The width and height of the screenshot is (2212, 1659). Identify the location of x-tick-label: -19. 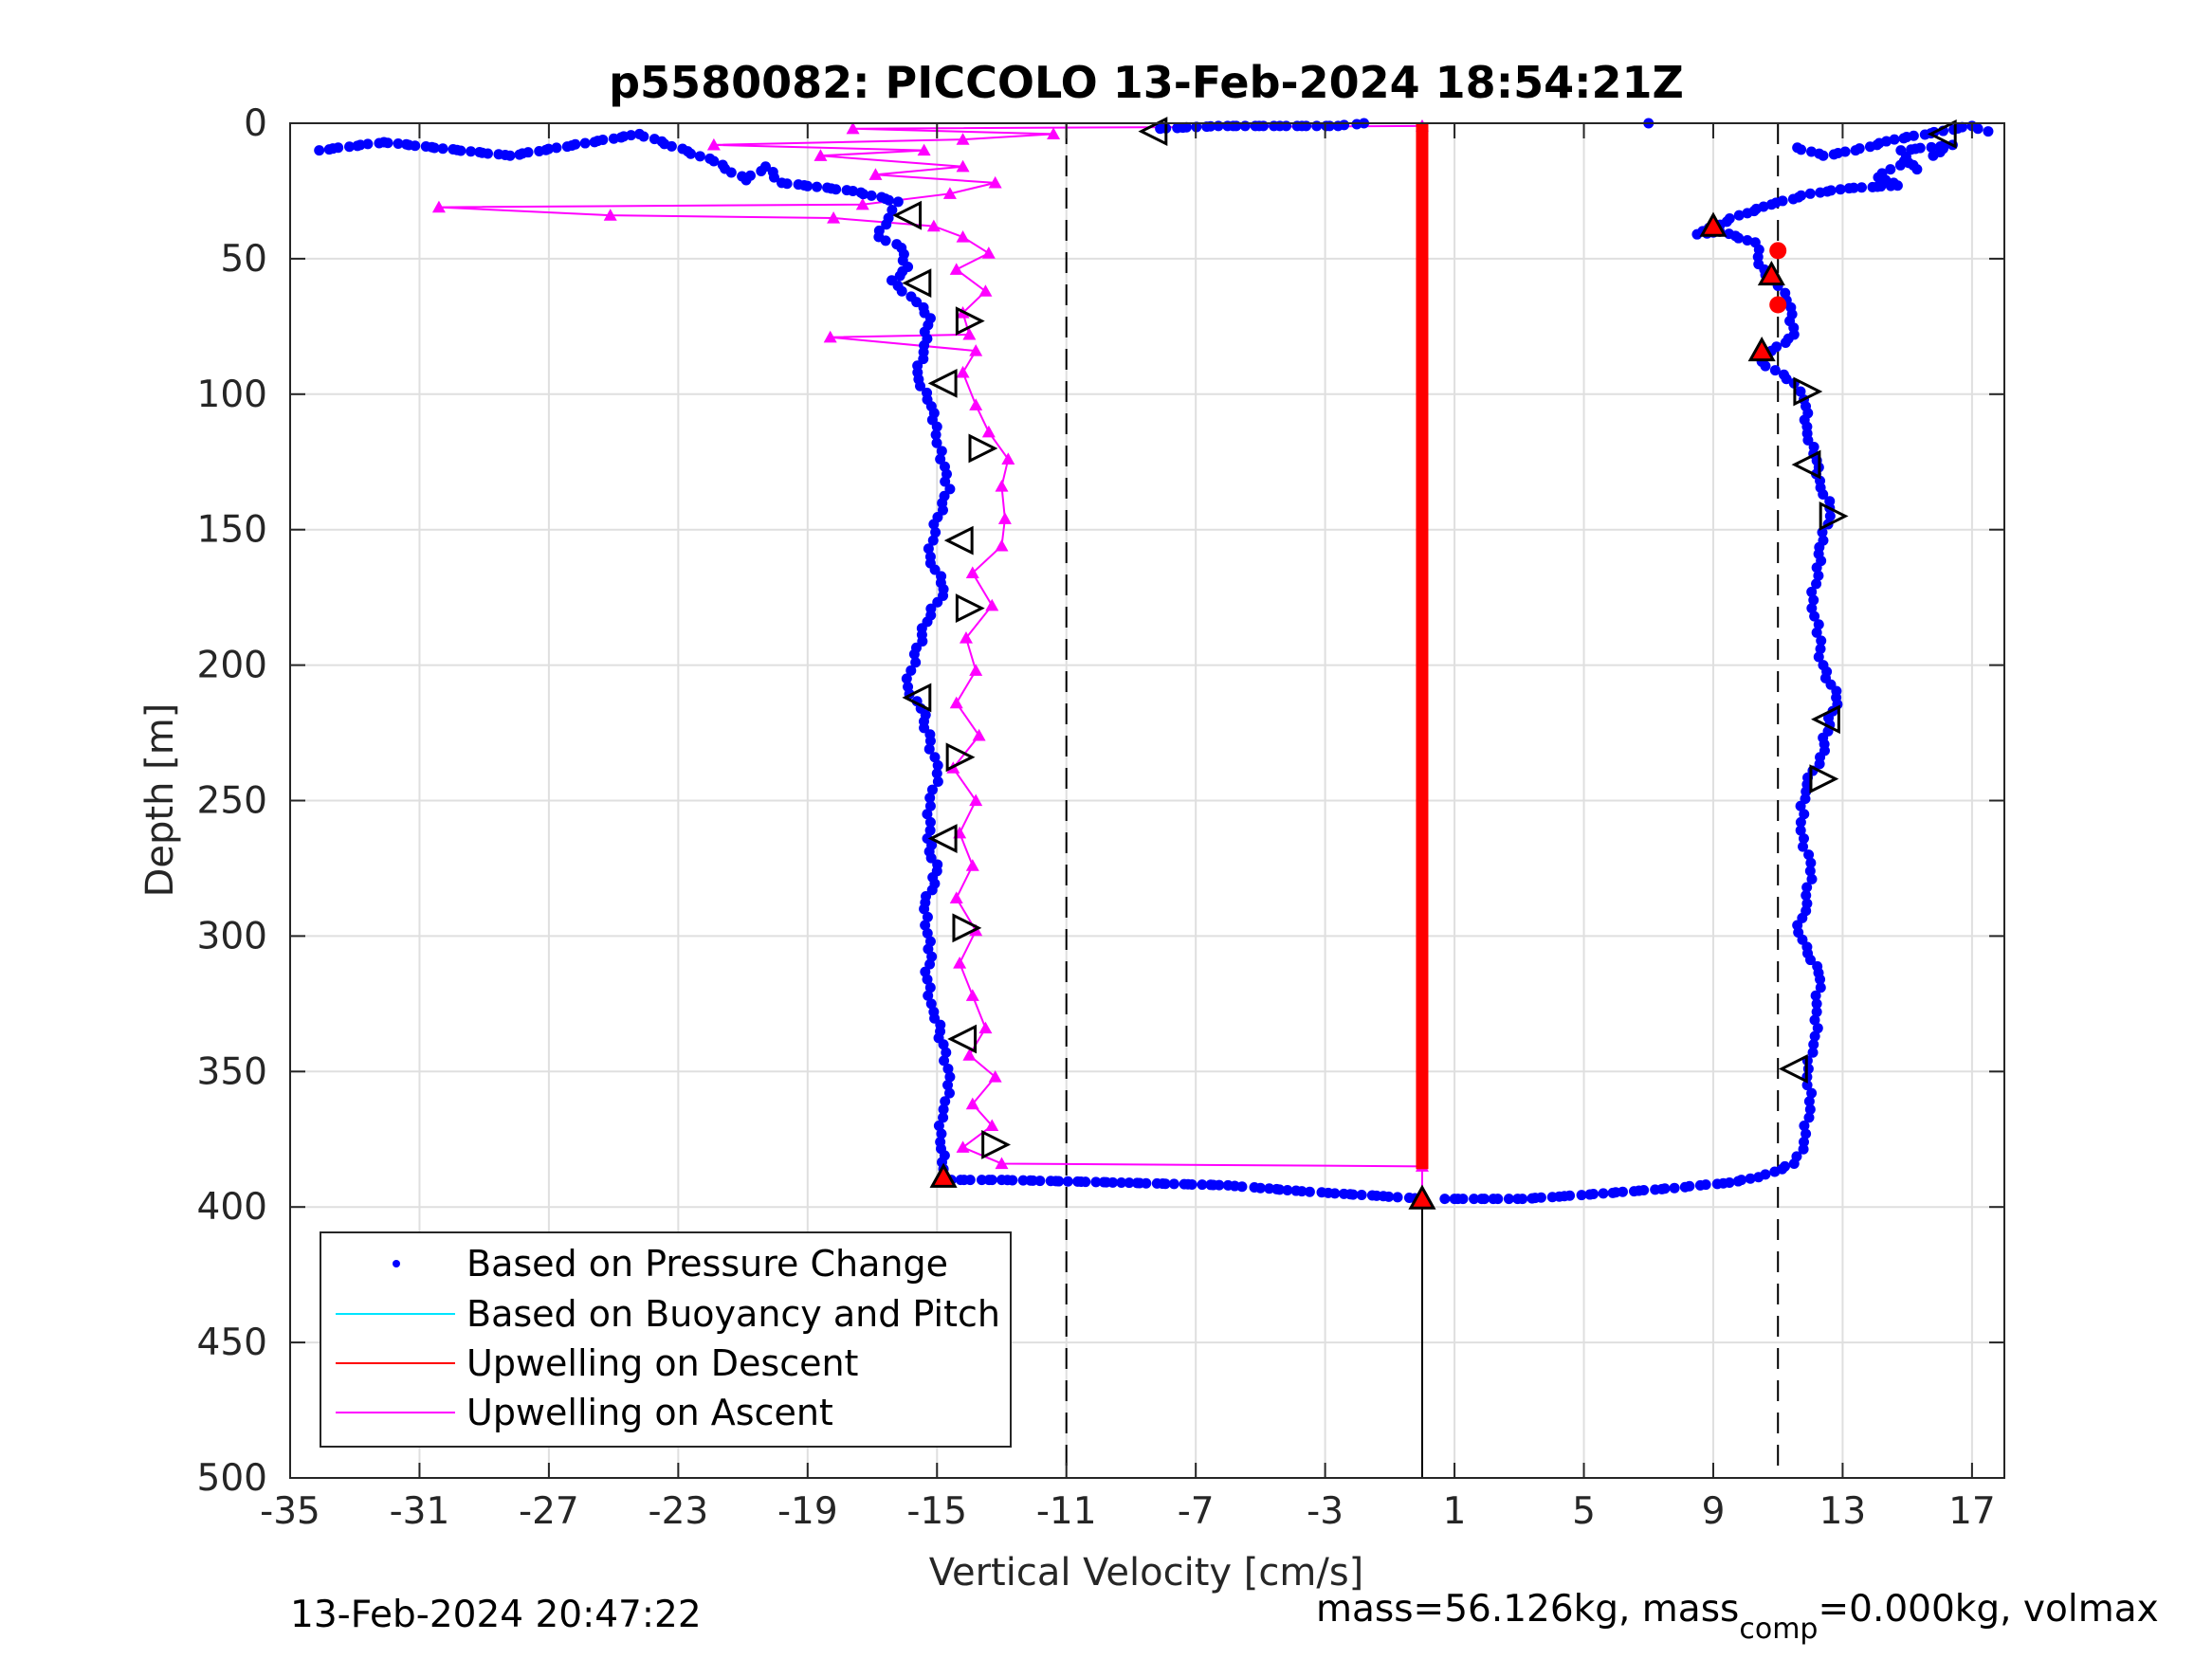
(807, 1511).